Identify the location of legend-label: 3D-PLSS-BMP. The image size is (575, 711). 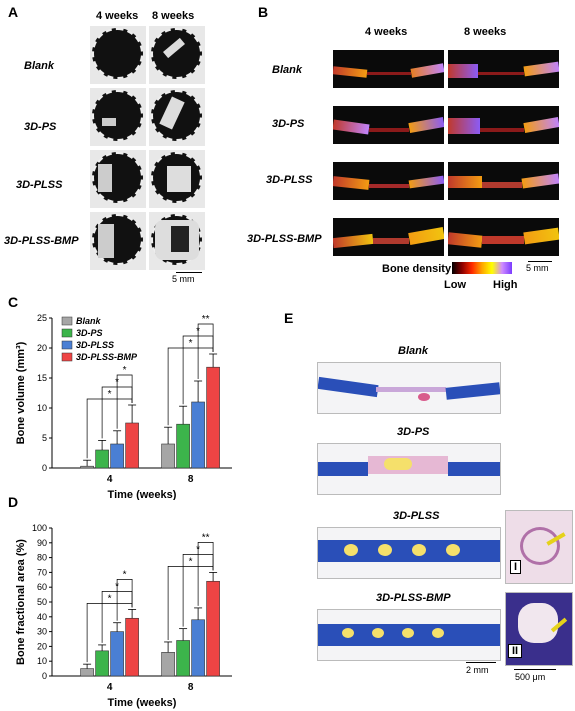
(107, 357).